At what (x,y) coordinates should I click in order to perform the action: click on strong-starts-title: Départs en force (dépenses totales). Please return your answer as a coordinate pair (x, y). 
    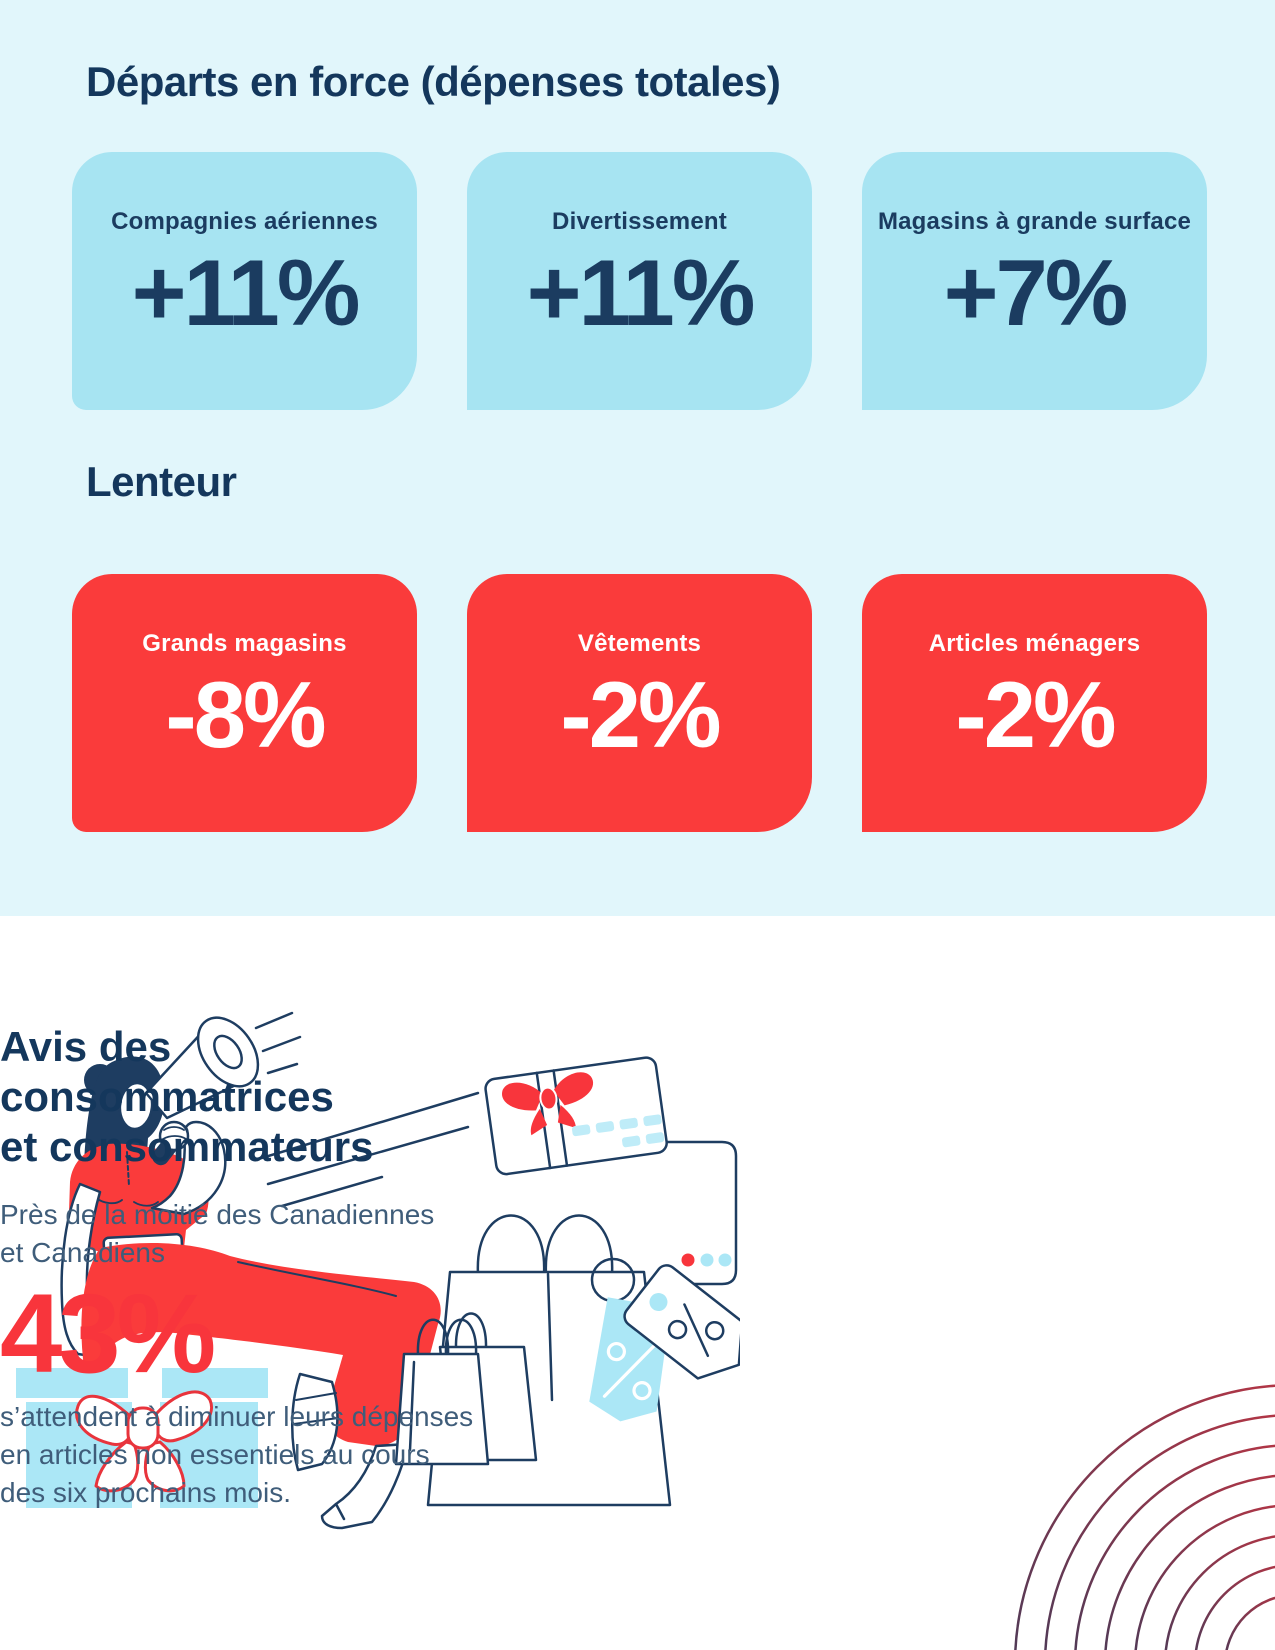
    Looking at the image, I should click on (433, 81).